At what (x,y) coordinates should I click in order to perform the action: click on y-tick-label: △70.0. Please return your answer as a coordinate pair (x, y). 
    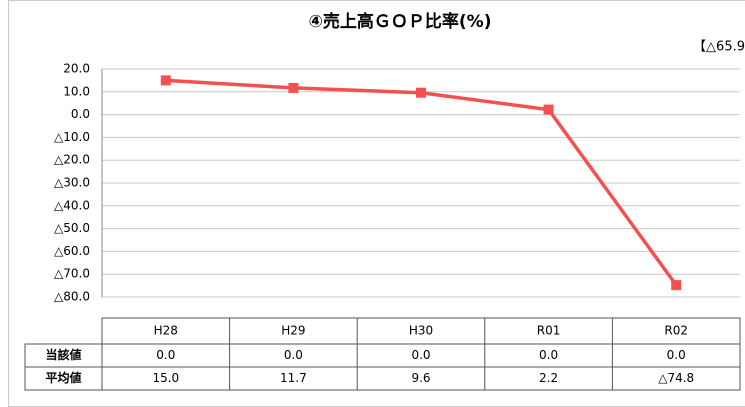
    Looking at the image, I should click on (72, 274).